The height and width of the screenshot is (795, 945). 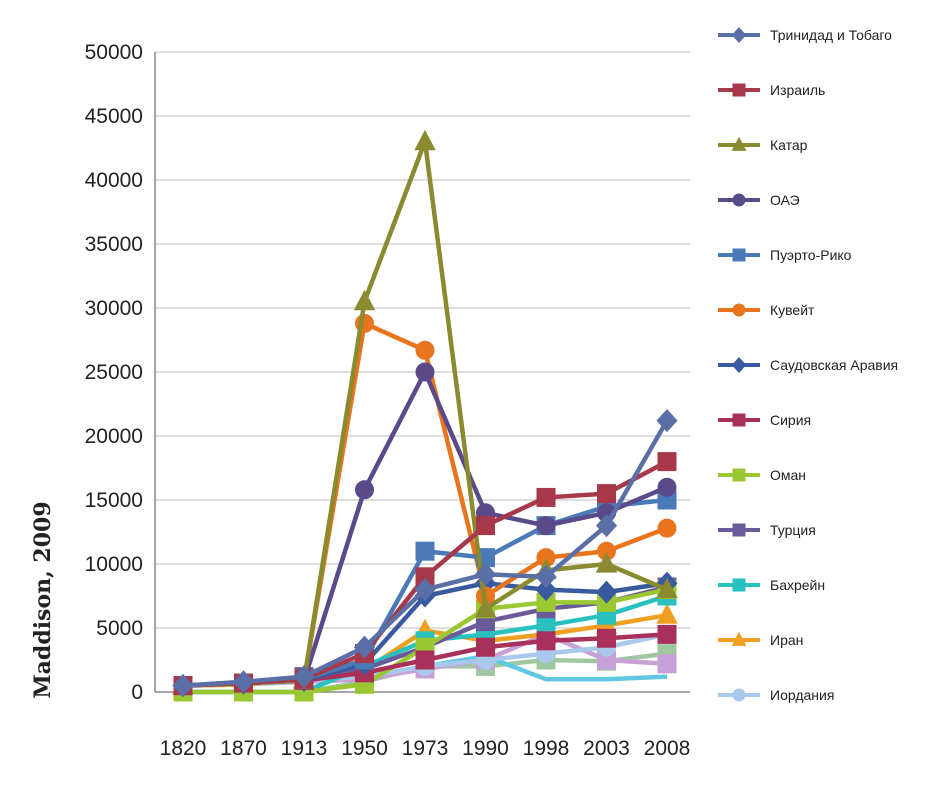 What do you see at coordinates (767, 530) in the screenshot?
I see `legend-item: Турция` at bounding box center [767, 530].